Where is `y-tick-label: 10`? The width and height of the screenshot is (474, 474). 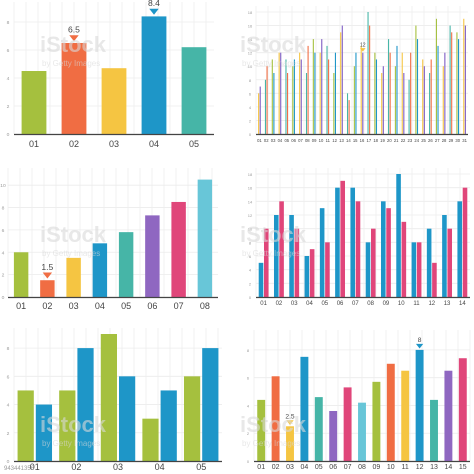
y-tick-label: 10 is located at coordinates (3, 186).